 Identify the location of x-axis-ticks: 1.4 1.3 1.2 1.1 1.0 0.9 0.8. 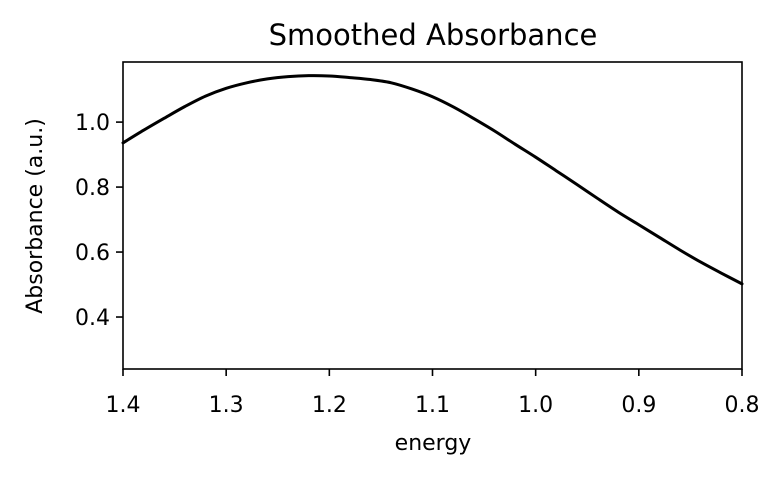
(433, 393).